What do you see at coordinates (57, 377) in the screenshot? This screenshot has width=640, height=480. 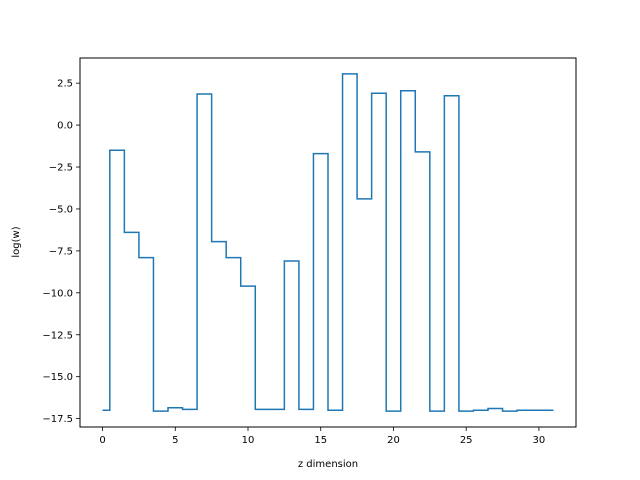 I see `y-tick-label: −15.0` at bounding box center [57, 377].